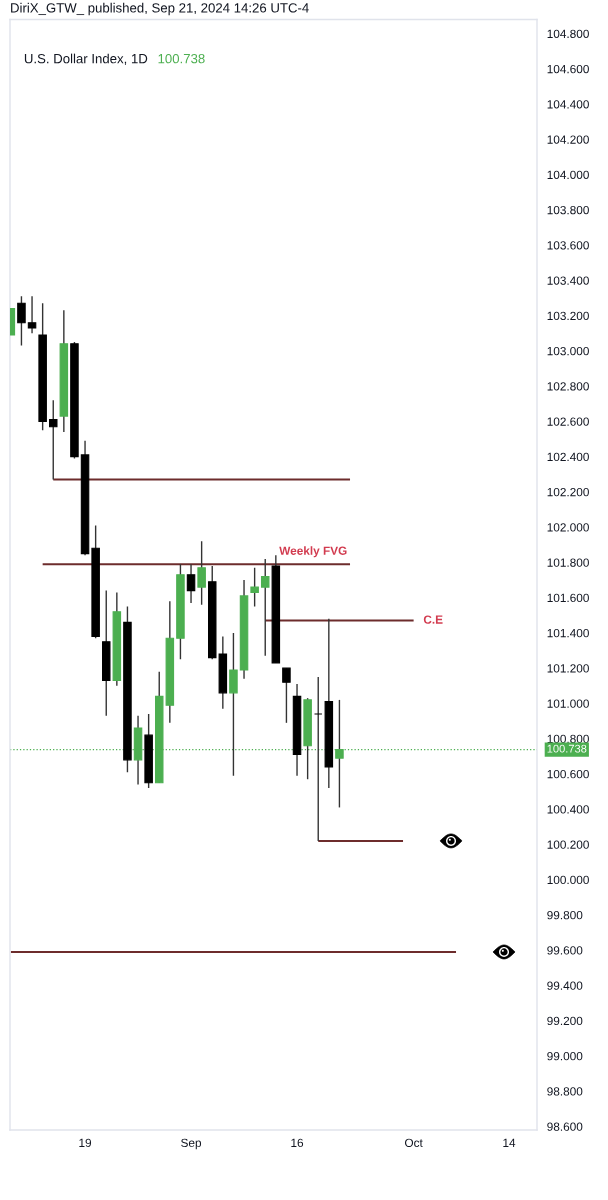 The height and width of the screenshot is (1200, 608). Describe the element at coordinates (568, 844) in the screenshot. I see `y-tick-label: 100.200` at that location.